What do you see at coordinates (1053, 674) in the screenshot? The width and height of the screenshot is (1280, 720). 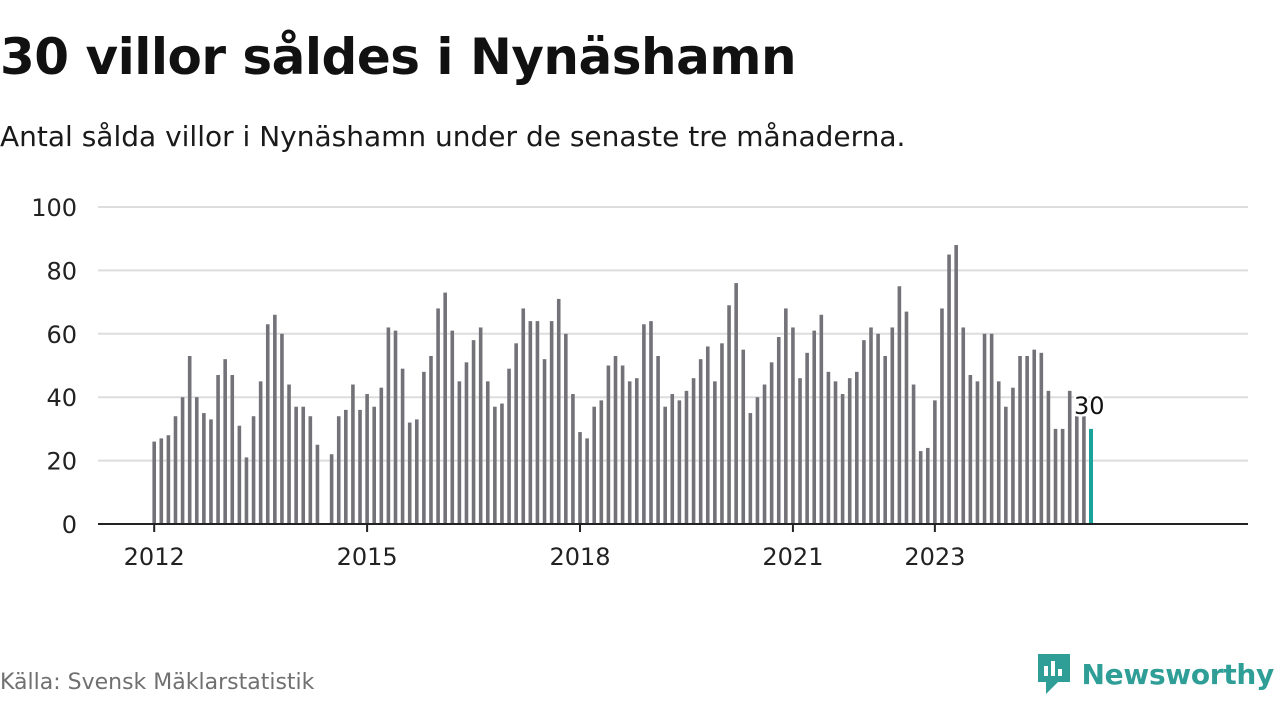 I see `newsworthy-logo-icon` at bounding box center [1053, 674].